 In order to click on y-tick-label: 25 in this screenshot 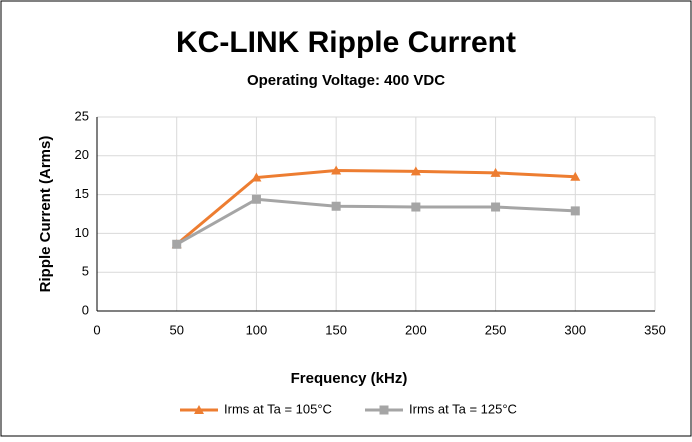, I will do `click(82, 115)`.